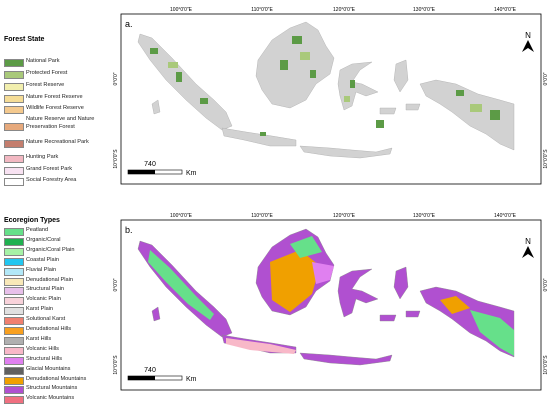 Image resolution: width=550 pixels, height=407 pixels. What do you see at coordinates (24, 39) in the screenshot?
I see `legend-title: Forest State` at bounding box center [24, 39].